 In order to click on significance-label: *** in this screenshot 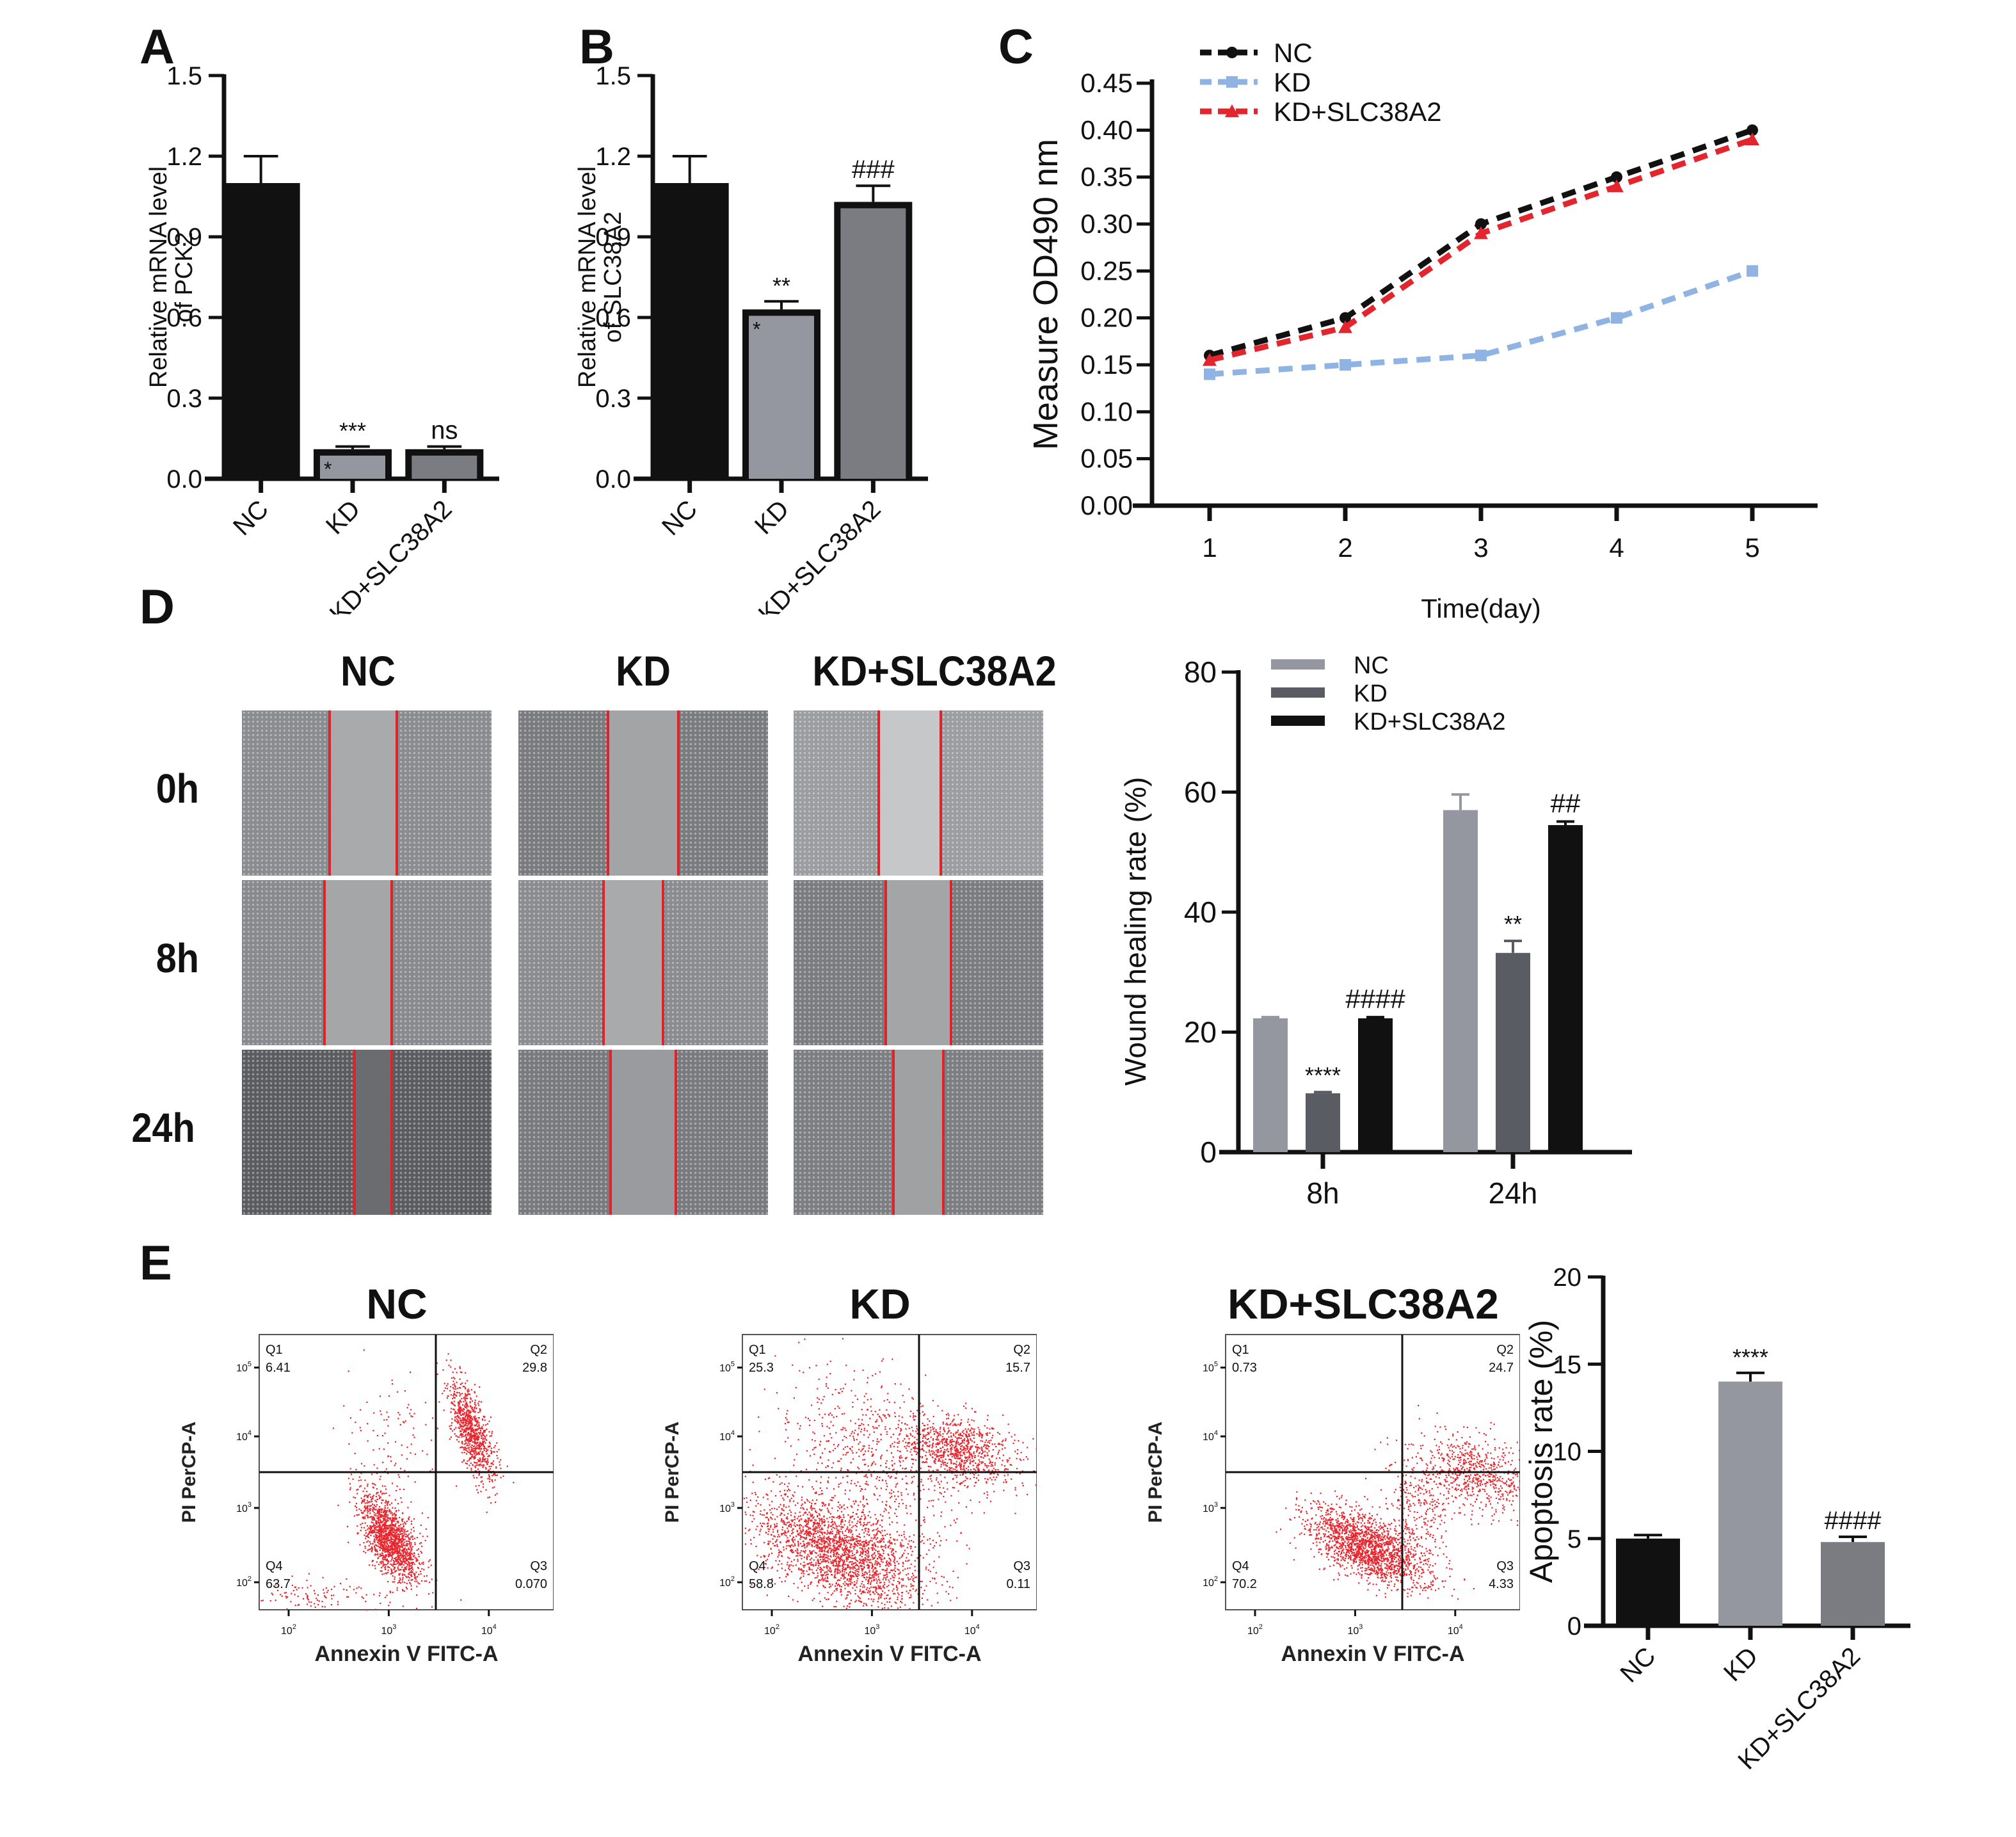, I will do `click(352, 431)`.